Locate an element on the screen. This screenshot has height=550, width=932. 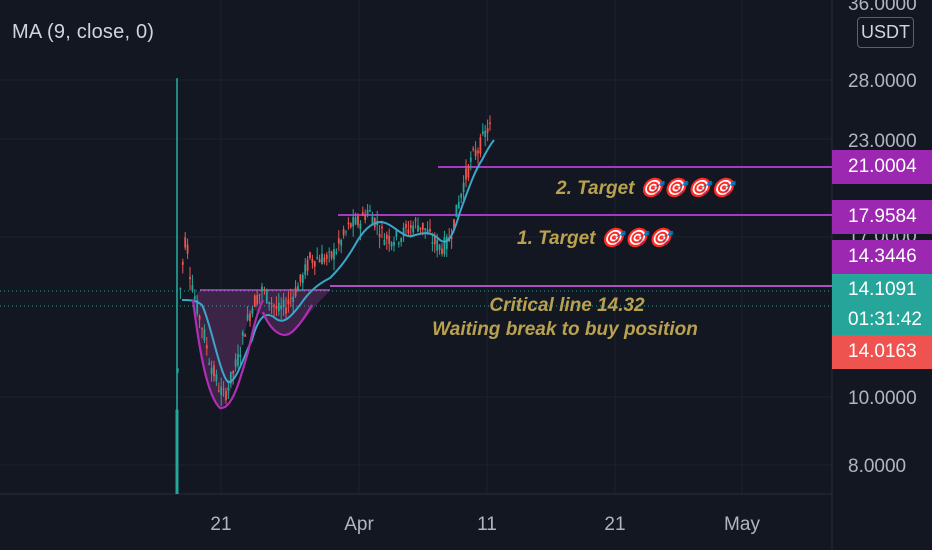
y-tick: 8.0000 is located at coordinates (877, 466).